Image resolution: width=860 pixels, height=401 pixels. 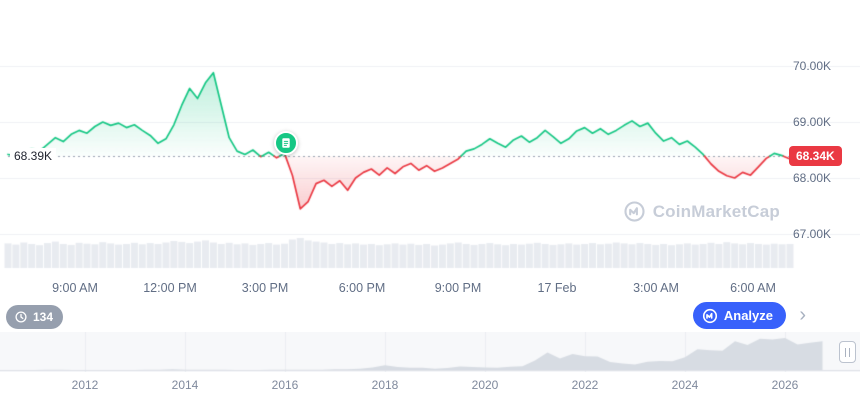 What do you see at coordinates (430, 352) in the screenshot?
I see `navigator-canvas` at bounding box center [430, 352].